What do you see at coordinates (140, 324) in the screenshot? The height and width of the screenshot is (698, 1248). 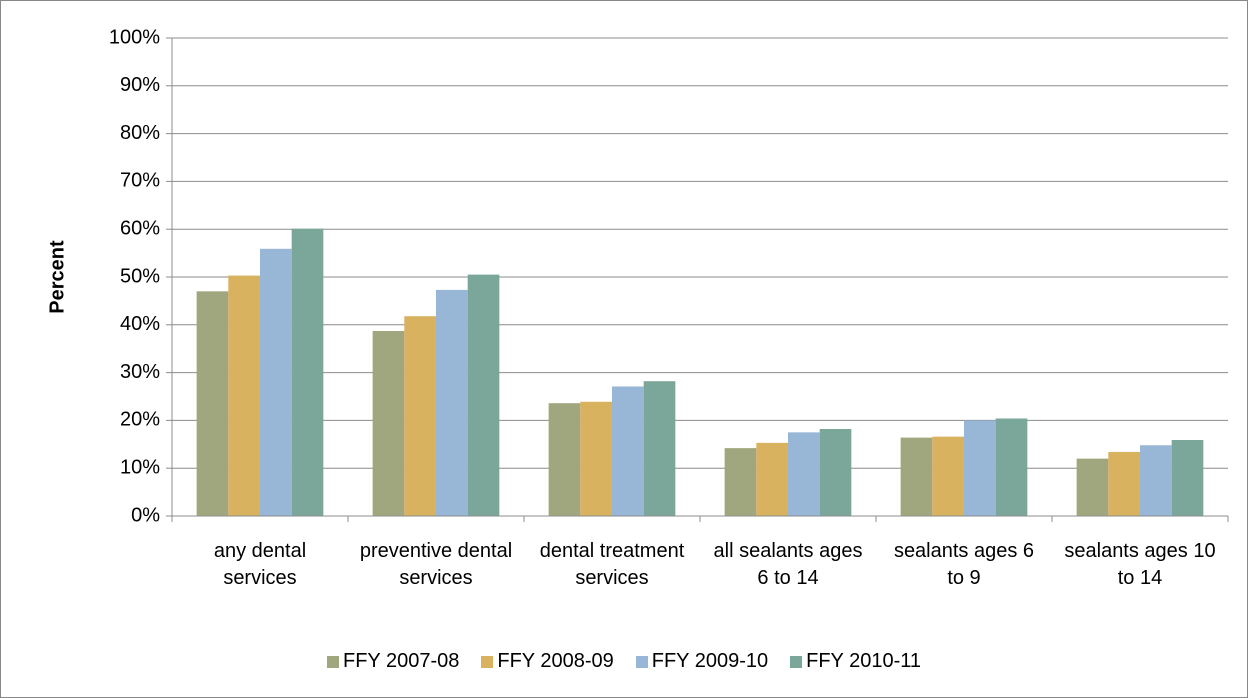 I see `y-tick-label: 40%` at bounding box center [140, 324].